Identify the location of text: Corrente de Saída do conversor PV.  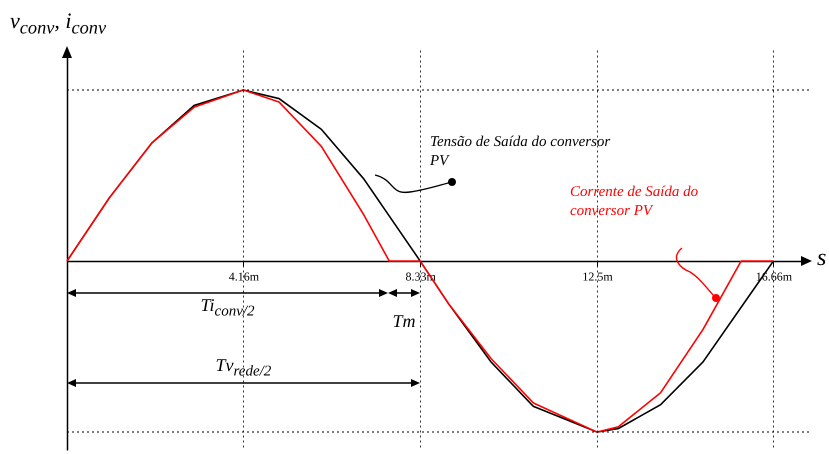
(635, 202).